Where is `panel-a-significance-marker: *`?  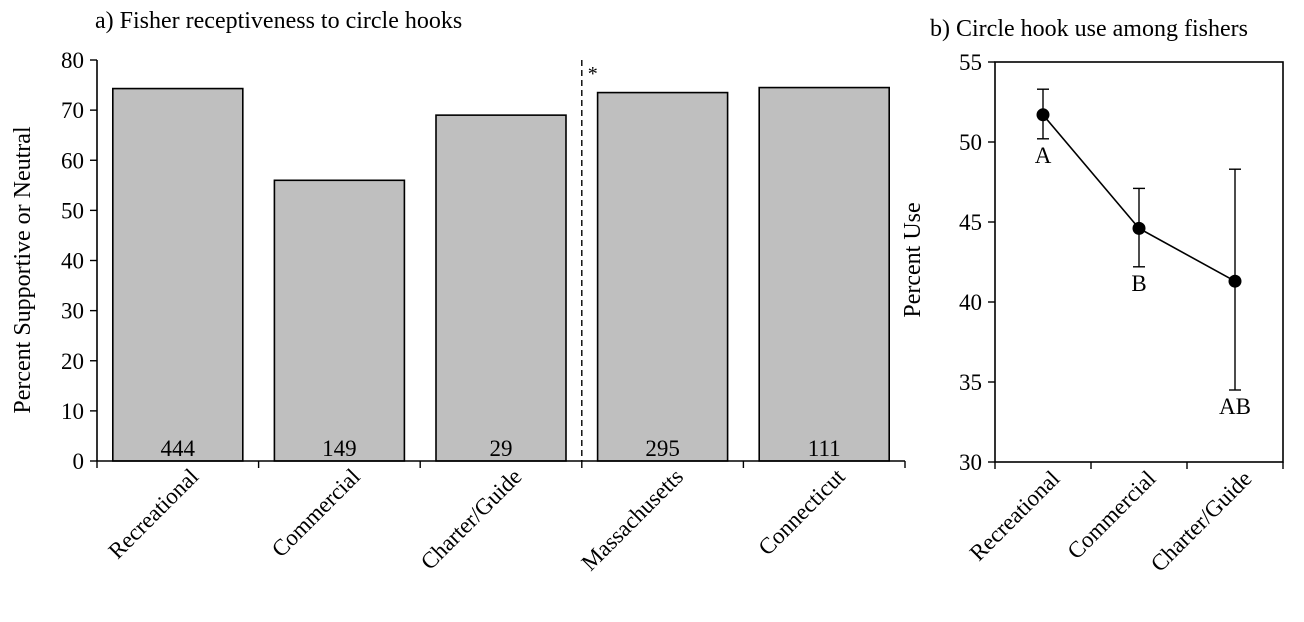 panel-a-significance-marker: * is located at coordinates (593, 74).